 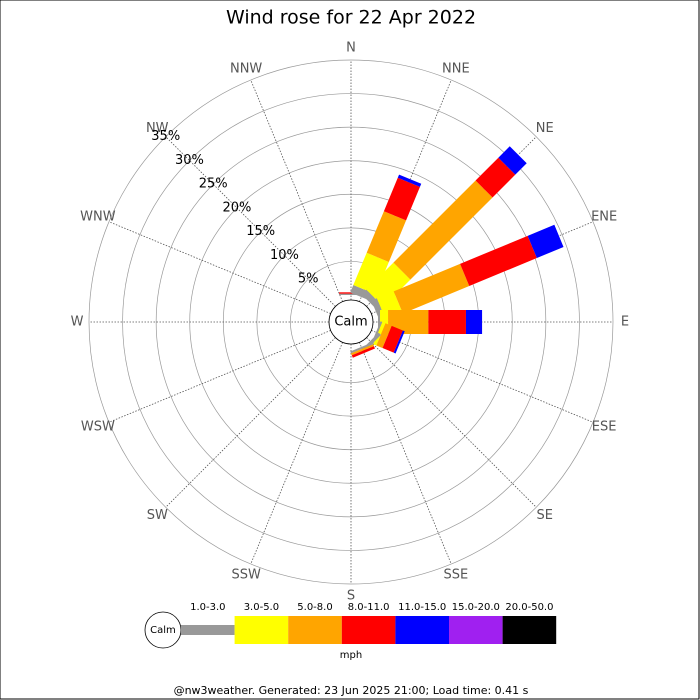 I want to click on legend-label: 11.0-15.0, so click(x=422, y=607).